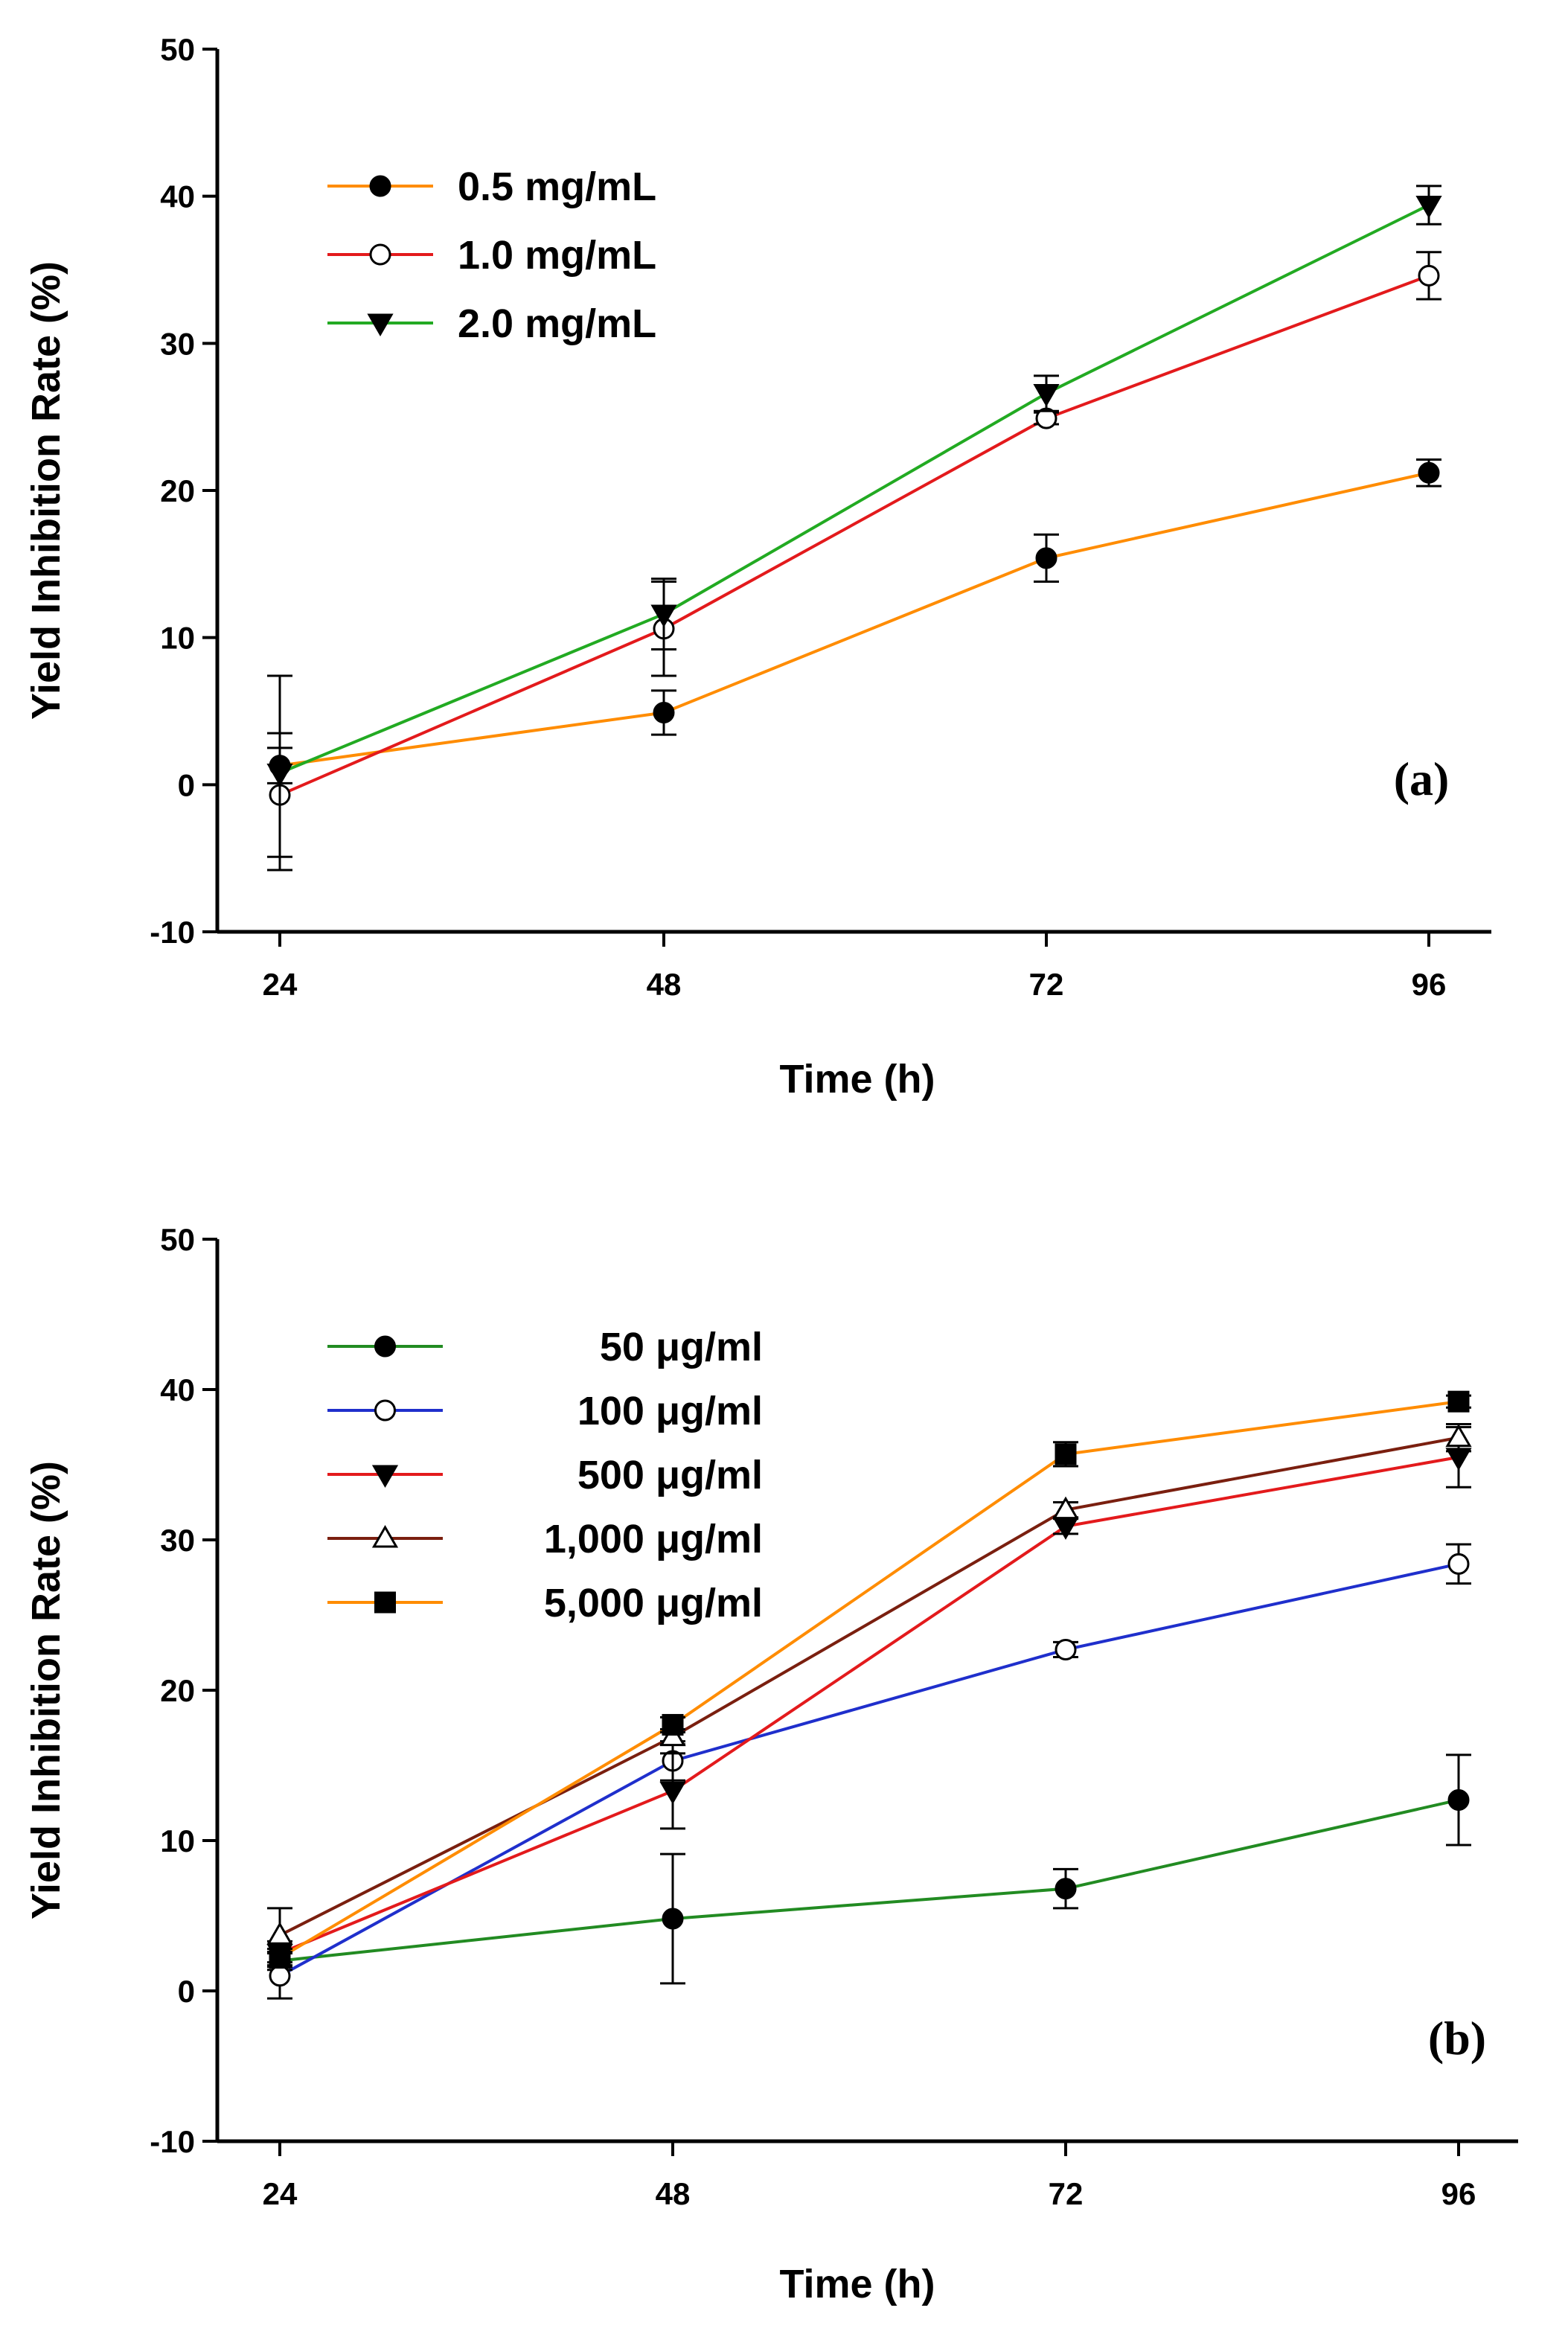 This screenshot has height=2334, width=1568. I want to click on legend-label: 1,000 μg/ml, so click(653, 1539).